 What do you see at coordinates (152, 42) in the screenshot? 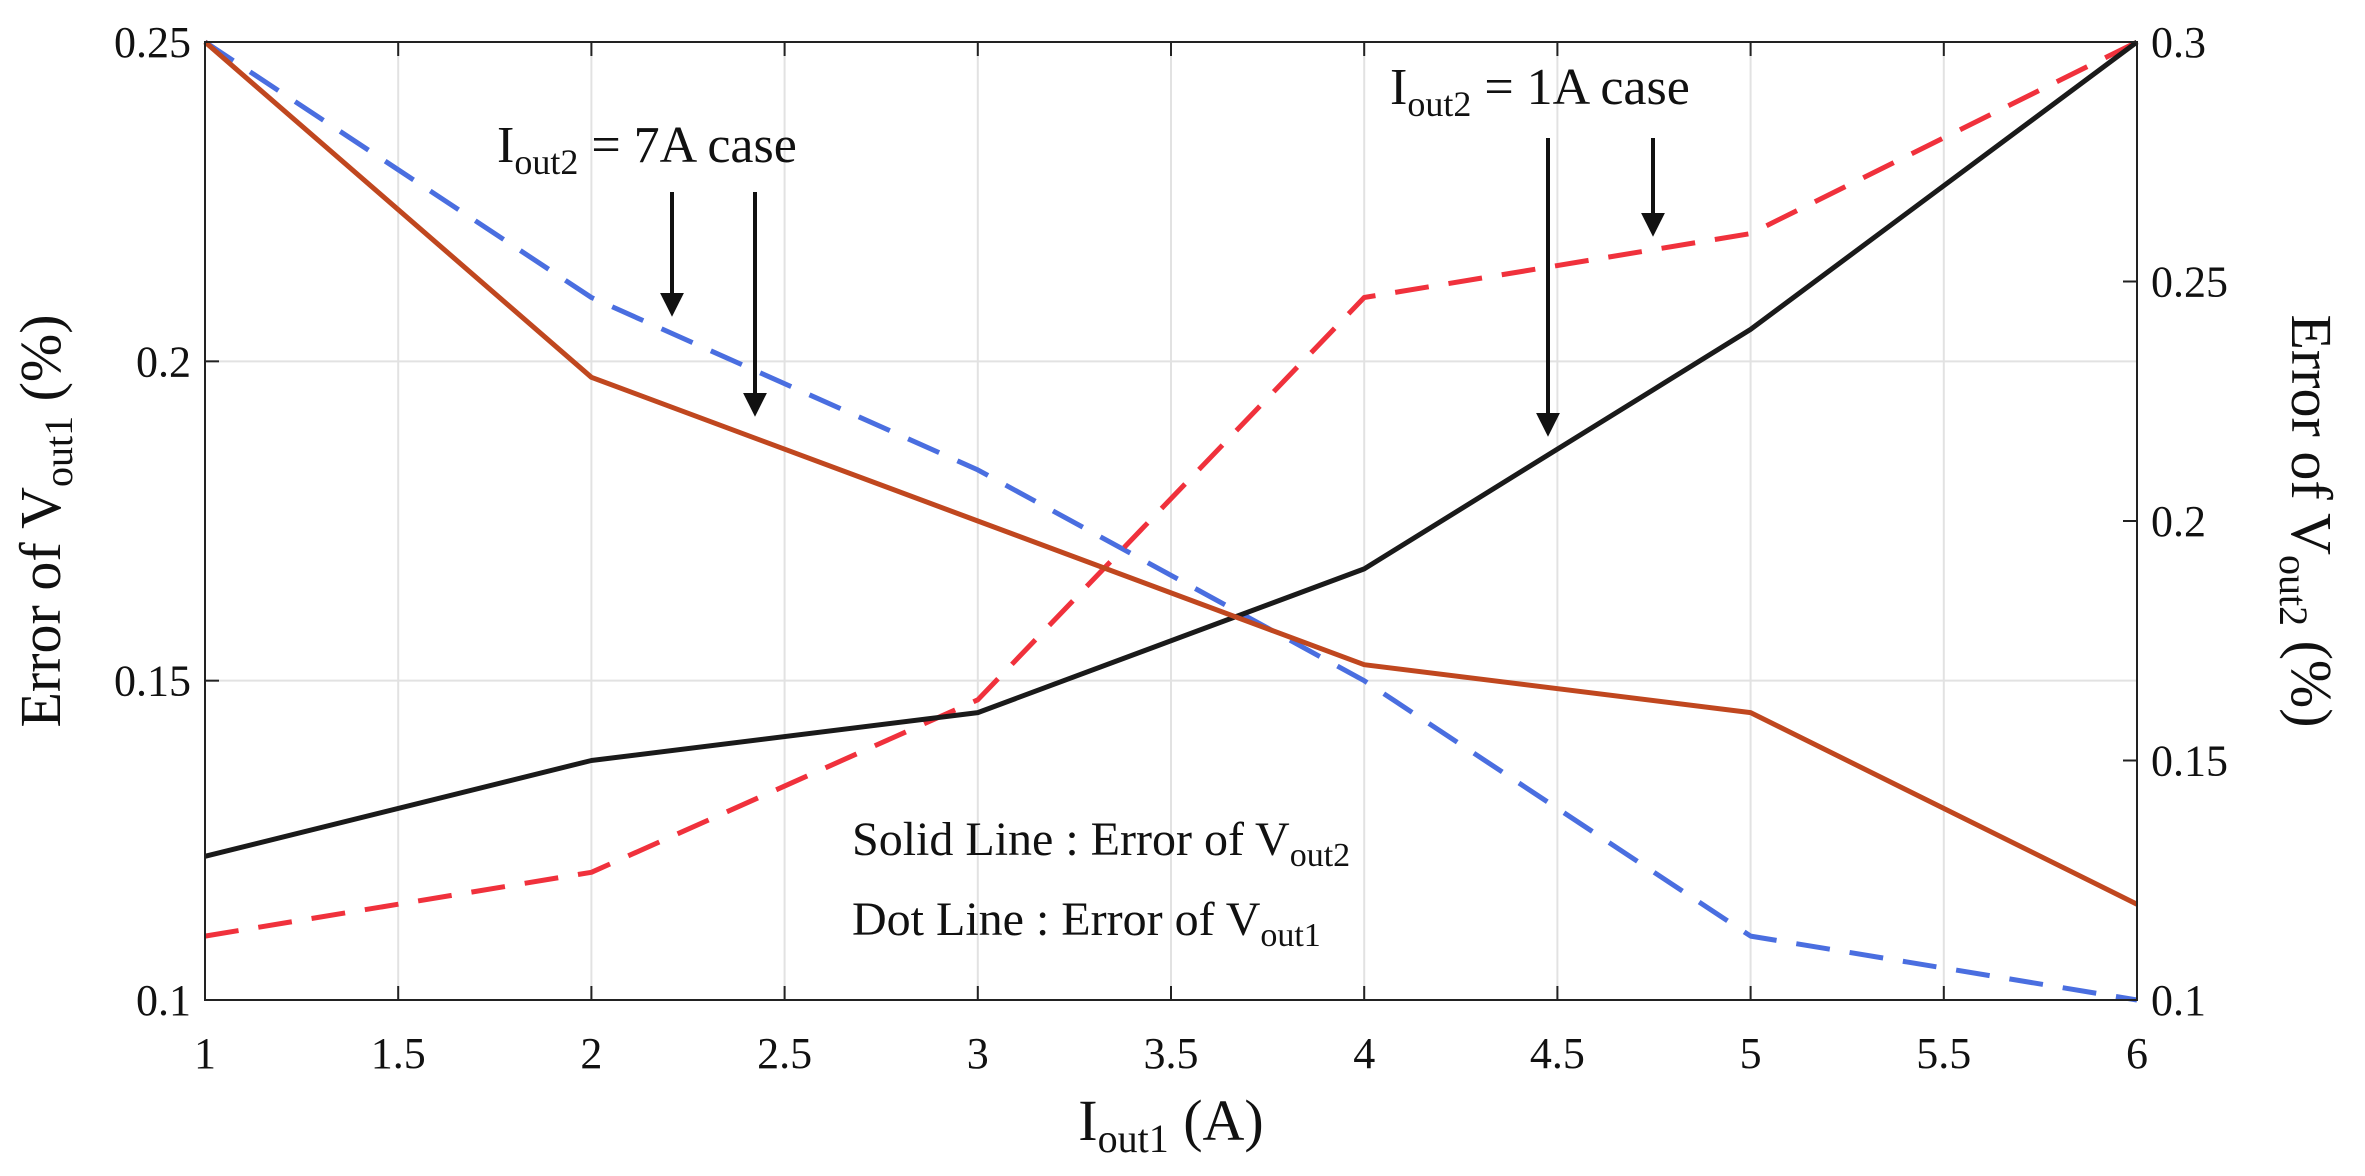
I see `y-left-tick-label: 0.25` at bounding box center [152, 42].